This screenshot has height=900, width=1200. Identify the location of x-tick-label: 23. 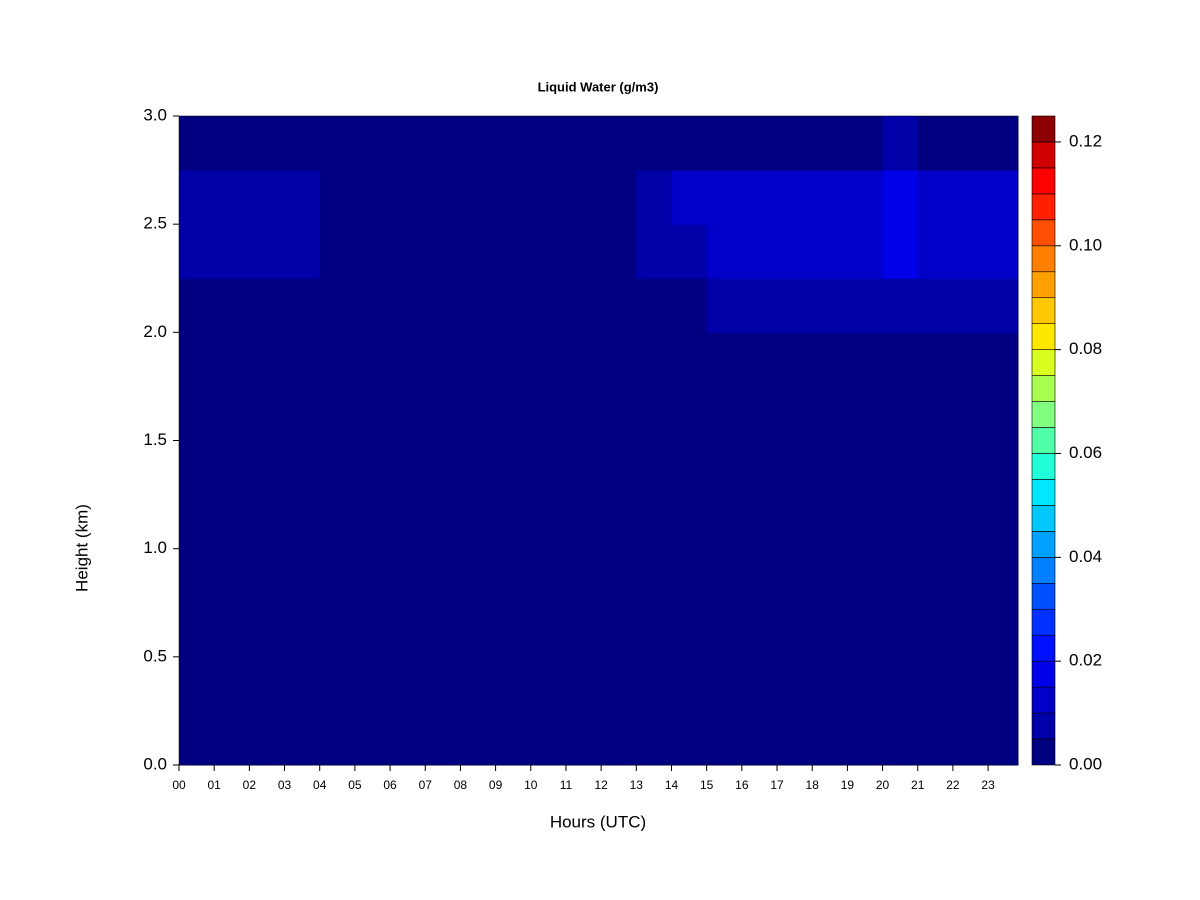
(988, 785).